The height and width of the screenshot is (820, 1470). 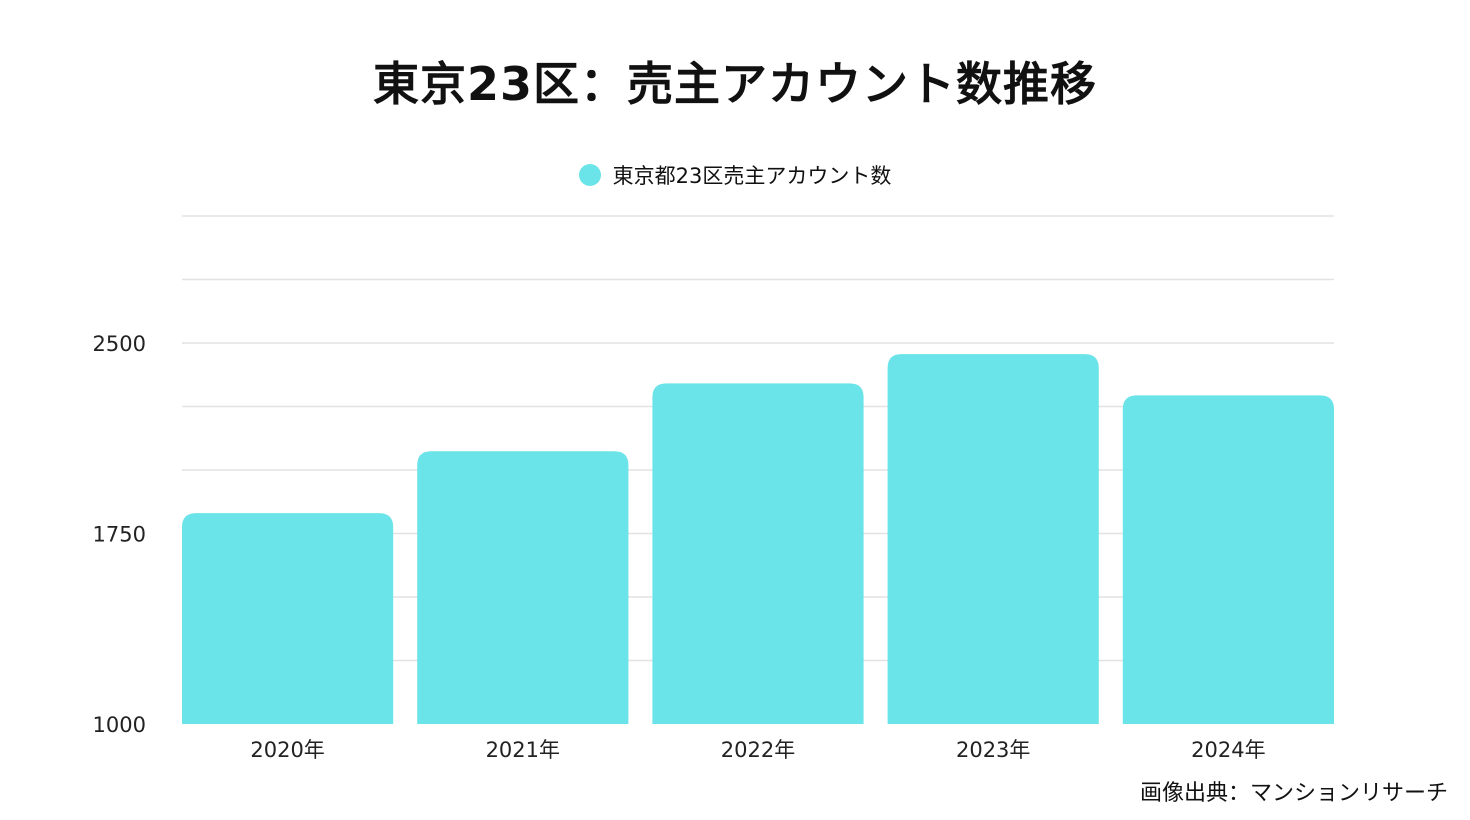 I want to click on y-tick-label: 2500, so click(x=119, y=344).